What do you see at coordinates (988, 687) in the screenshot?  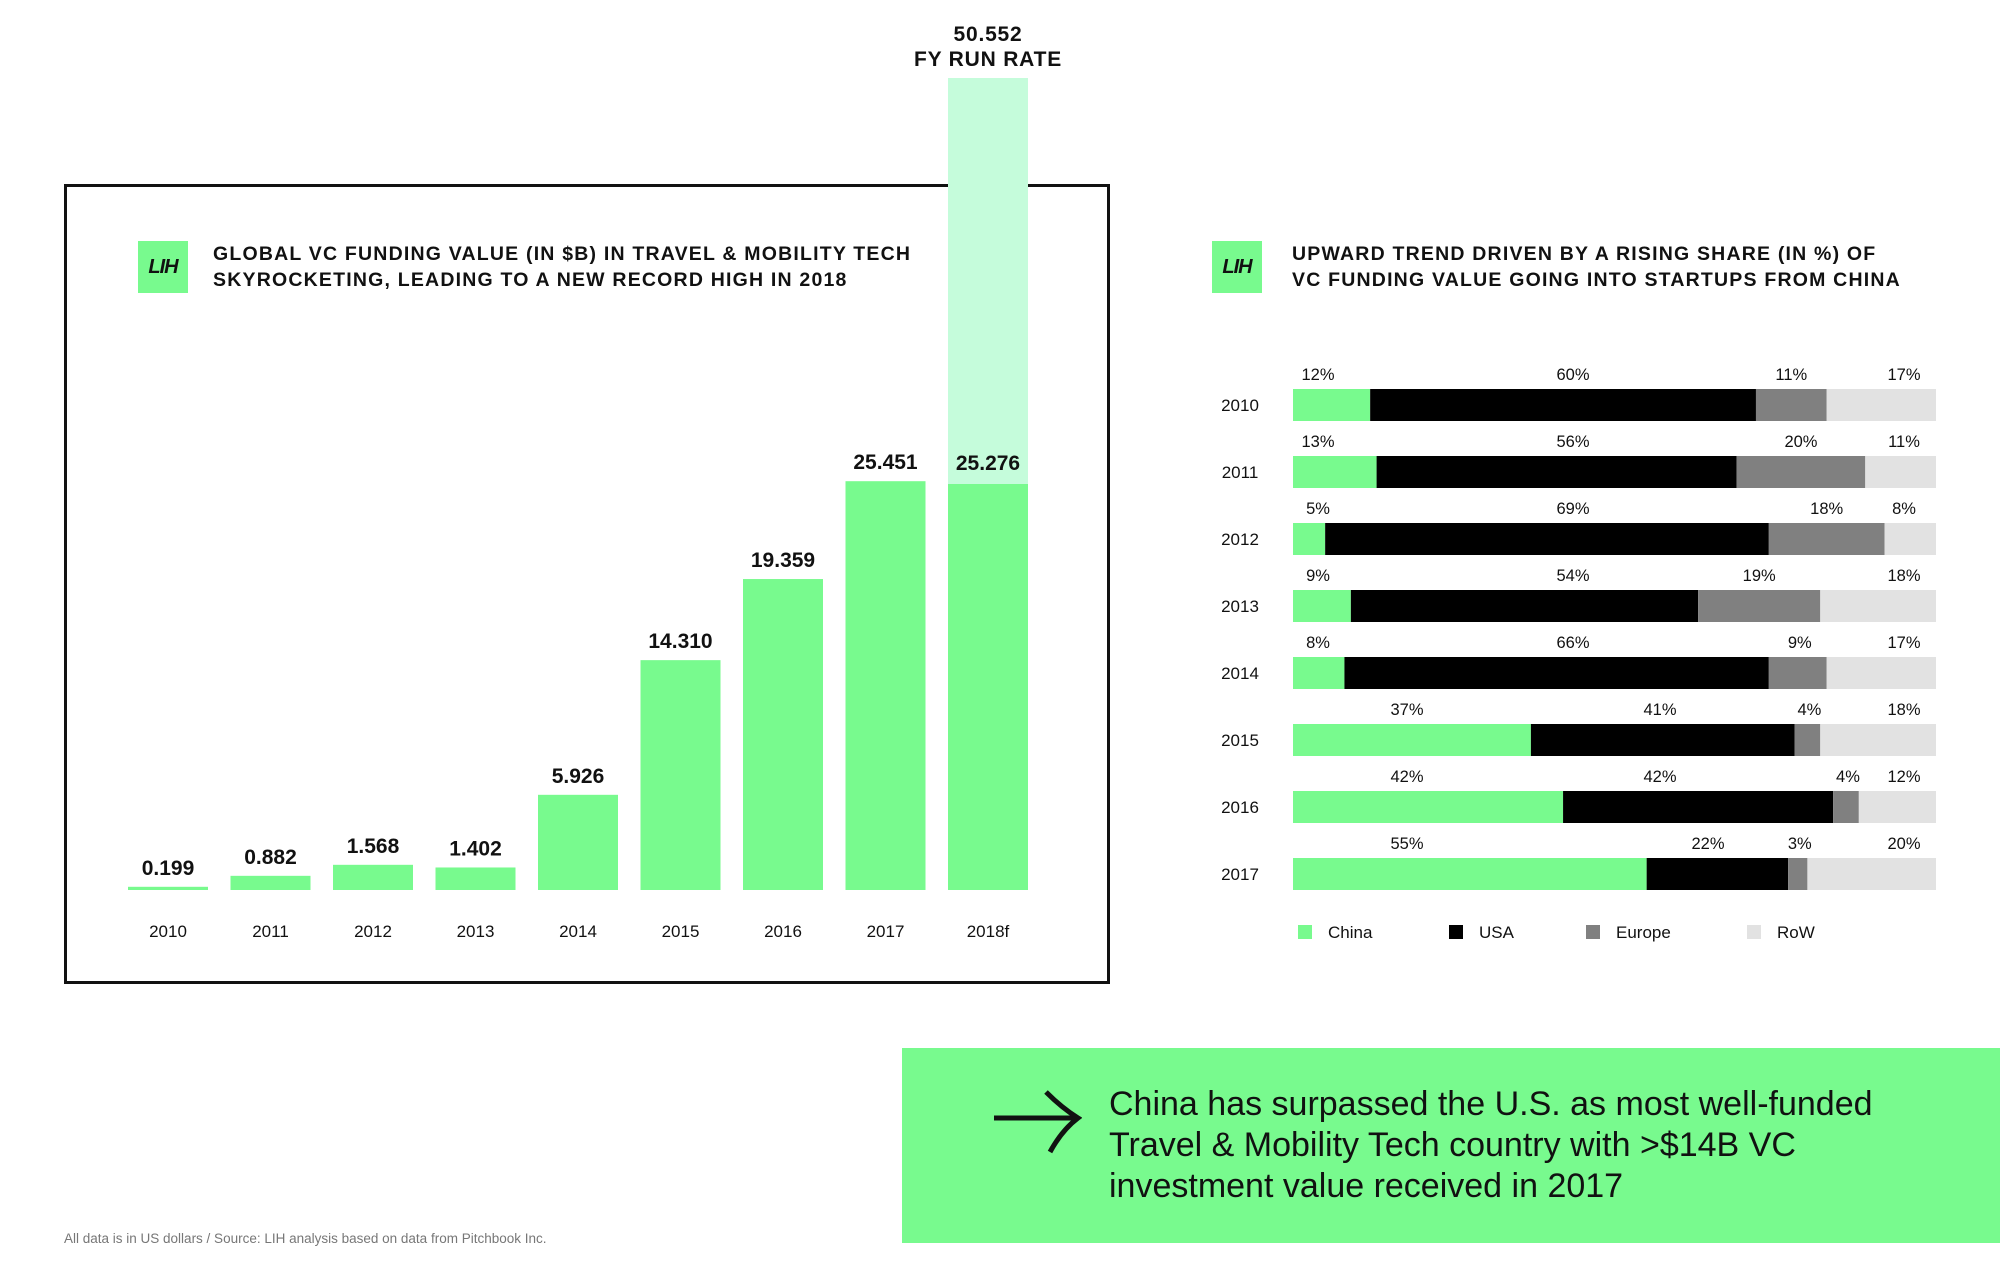 I see `bar-2018f` at bounding box center [988, 687].